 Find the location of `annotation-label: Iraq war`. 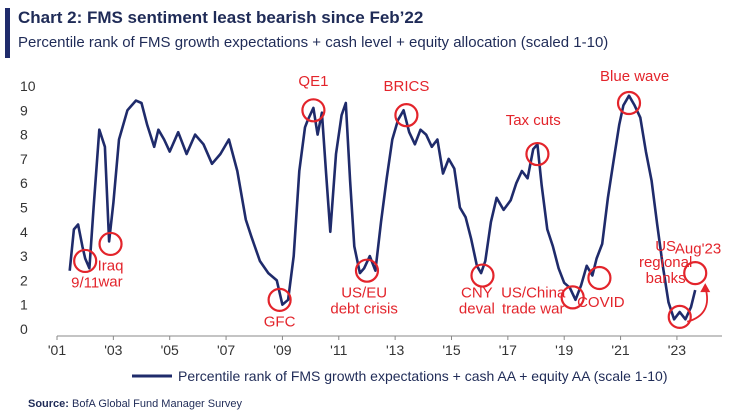

annotation-label: Iraq war is located at coordinates (110, 274).